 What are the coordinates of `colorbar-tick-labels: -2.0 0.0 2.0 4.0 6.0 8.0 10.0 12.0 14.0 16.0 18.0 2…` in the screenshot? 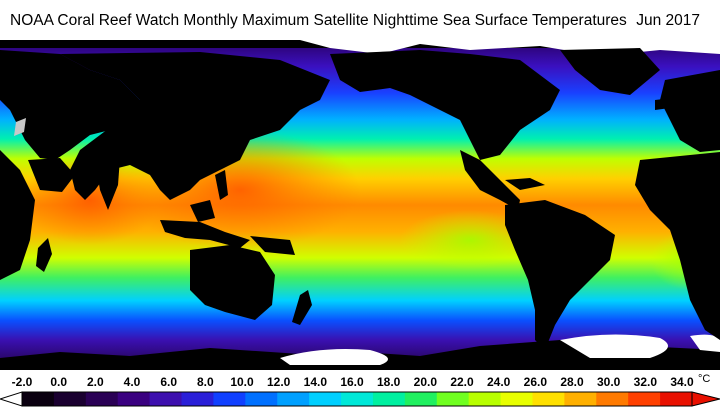 It's located at (360, 383).